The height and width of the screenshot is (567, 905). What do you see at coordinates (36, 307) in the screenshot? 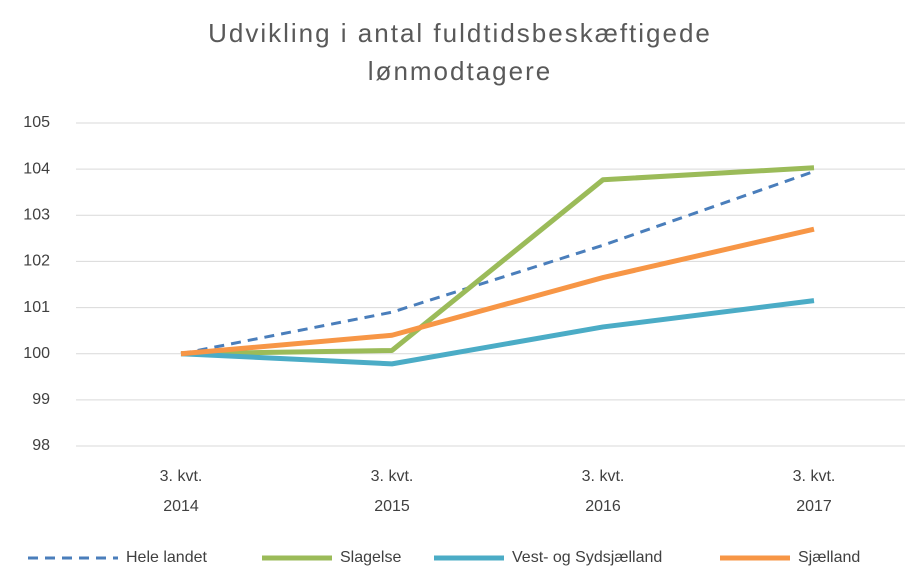
I see `y-tick-label: 101` at bounding box center [36, 307].